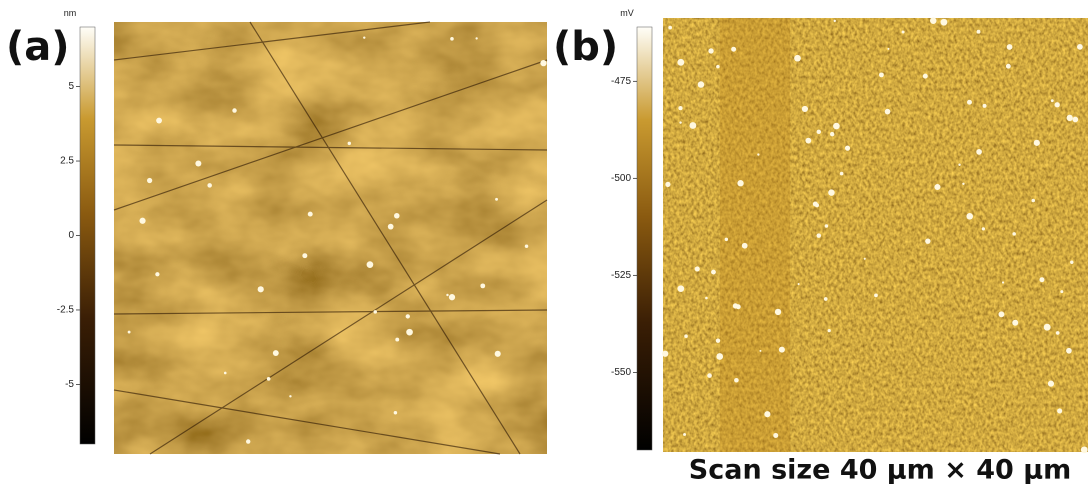 The image size is (1088, 487). I want to click on colorbar-tick-label: -550, so click(621, 372).